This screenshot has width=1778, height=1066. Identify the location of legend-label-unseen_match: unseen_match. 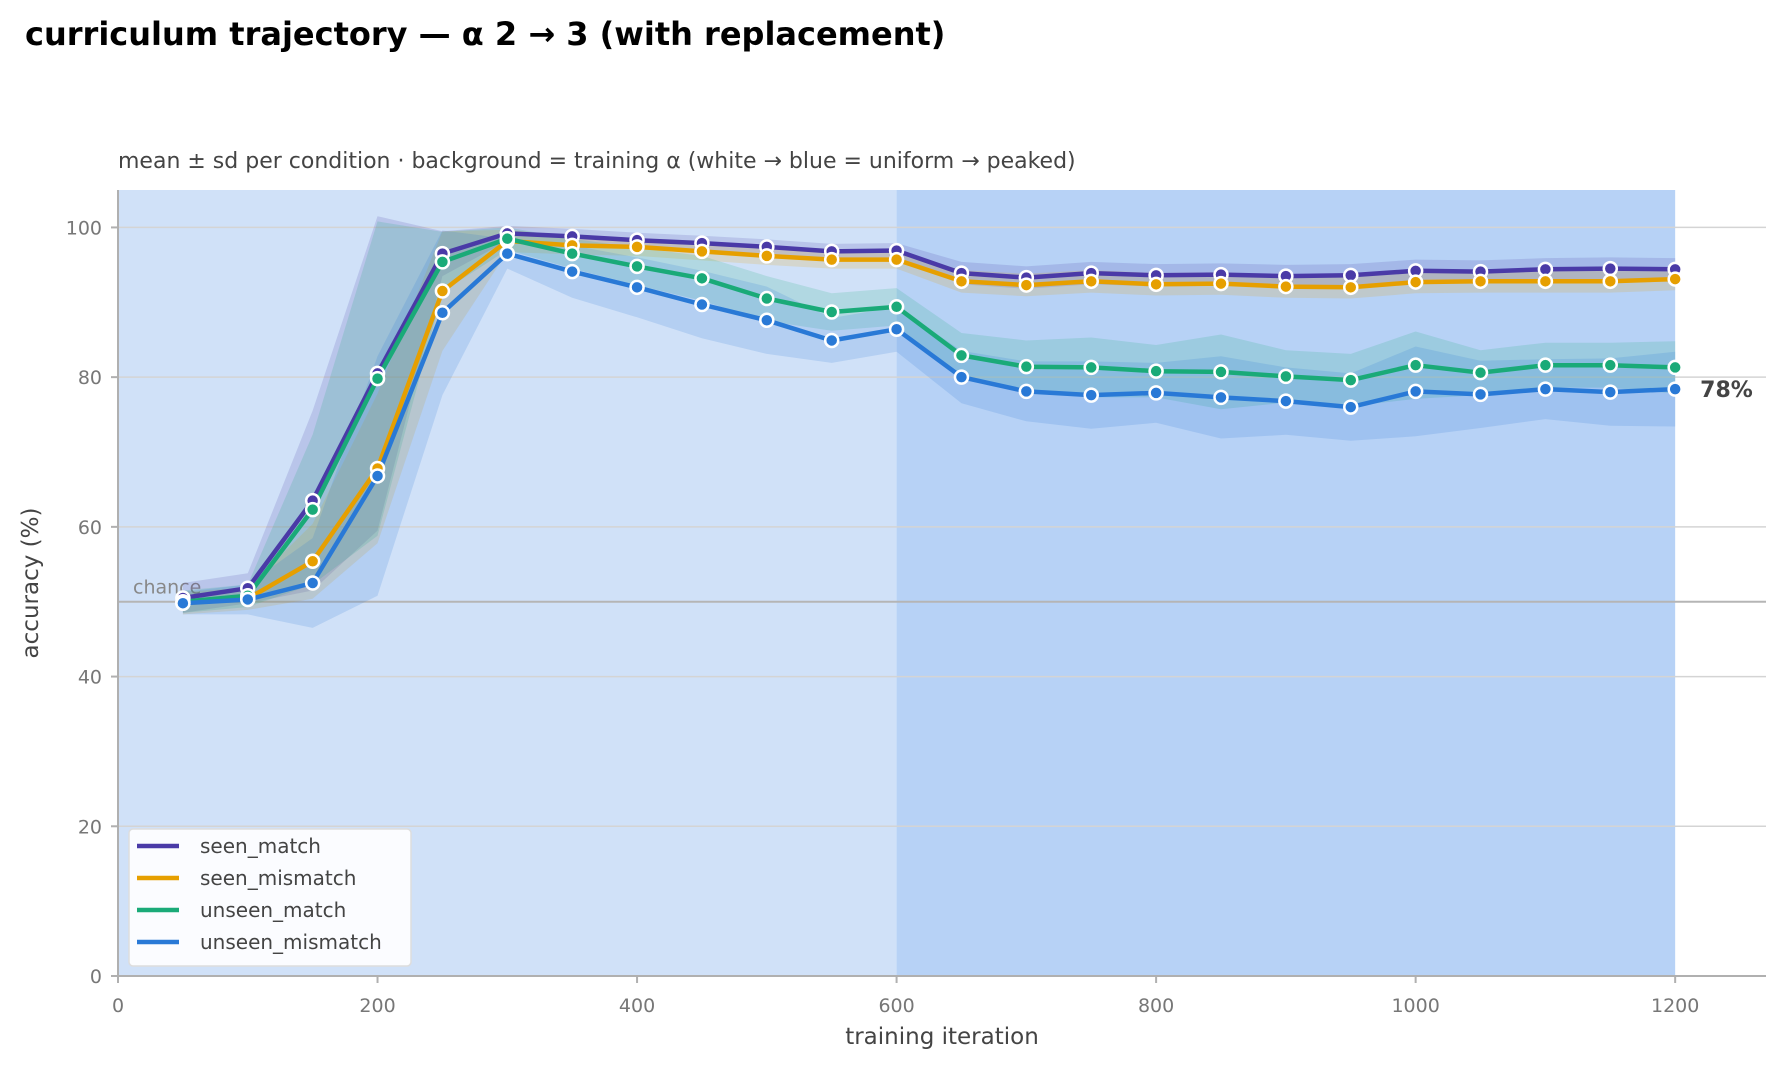
(273, 910).